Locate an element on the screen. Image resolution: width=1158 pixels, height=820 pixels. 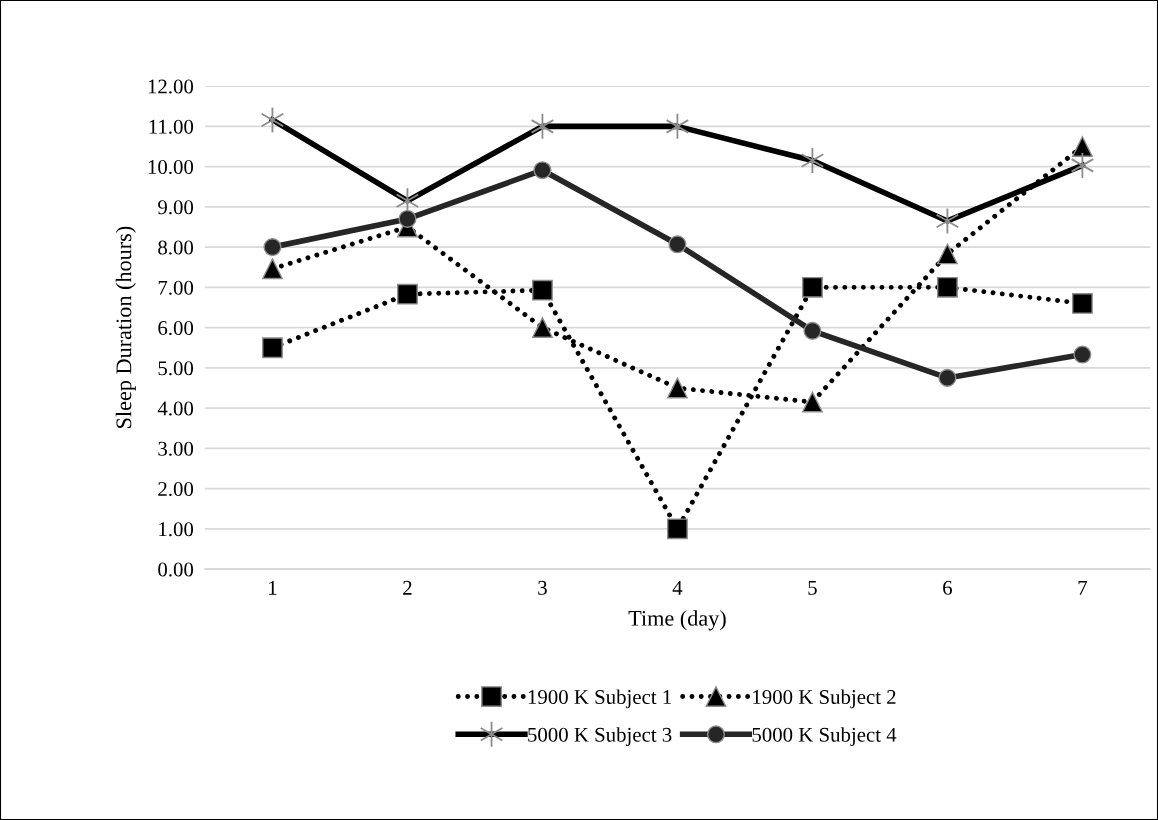
y-tick-label: 0.00 is located at coordinates (176, 569).